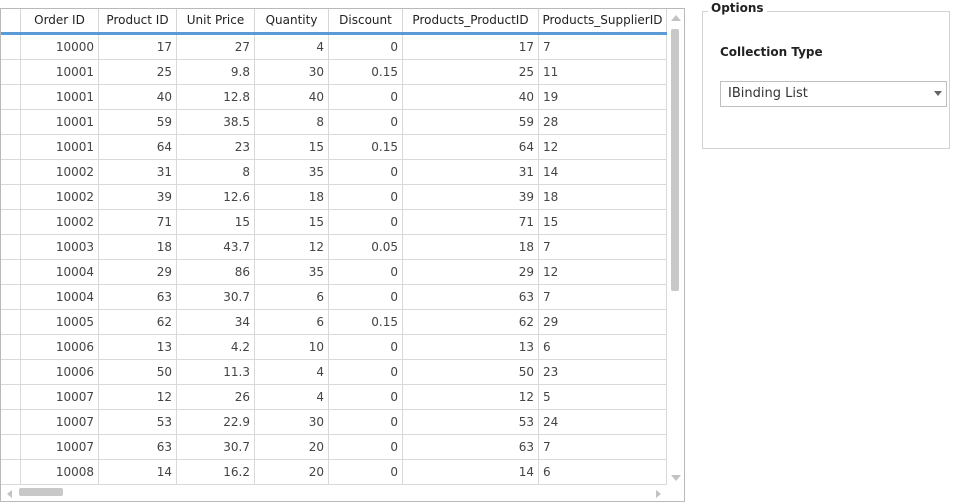 Image resolution: width=956 pixels, height=502 pixels. What do you see at coordinates (138, 322) in the screenshot?
I see `cell-product-id: 62` at bounding box center [138, 322].